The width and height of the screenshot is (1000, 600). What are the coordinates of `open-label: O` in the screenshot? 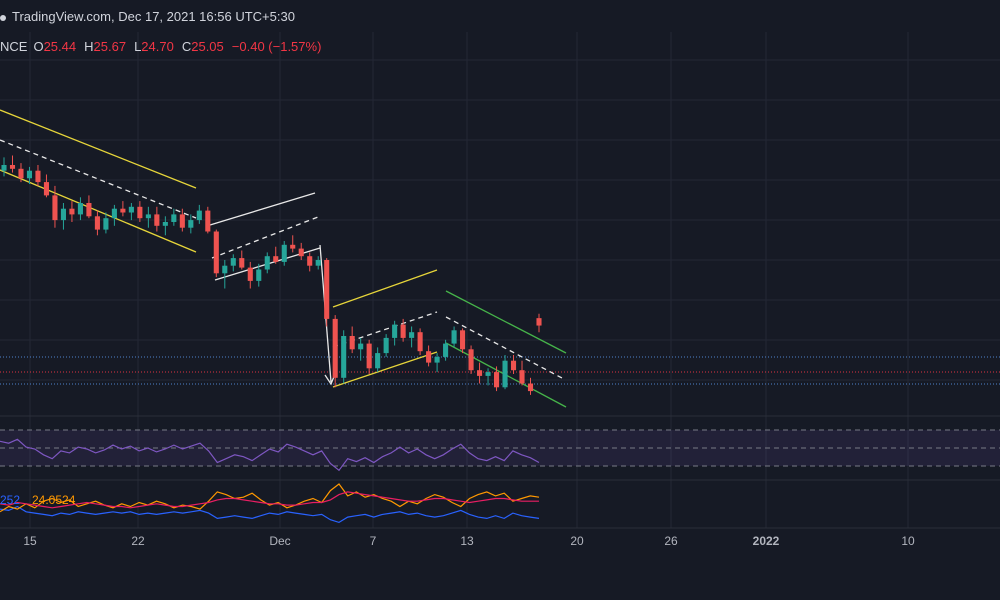 It's located at (38, 46).